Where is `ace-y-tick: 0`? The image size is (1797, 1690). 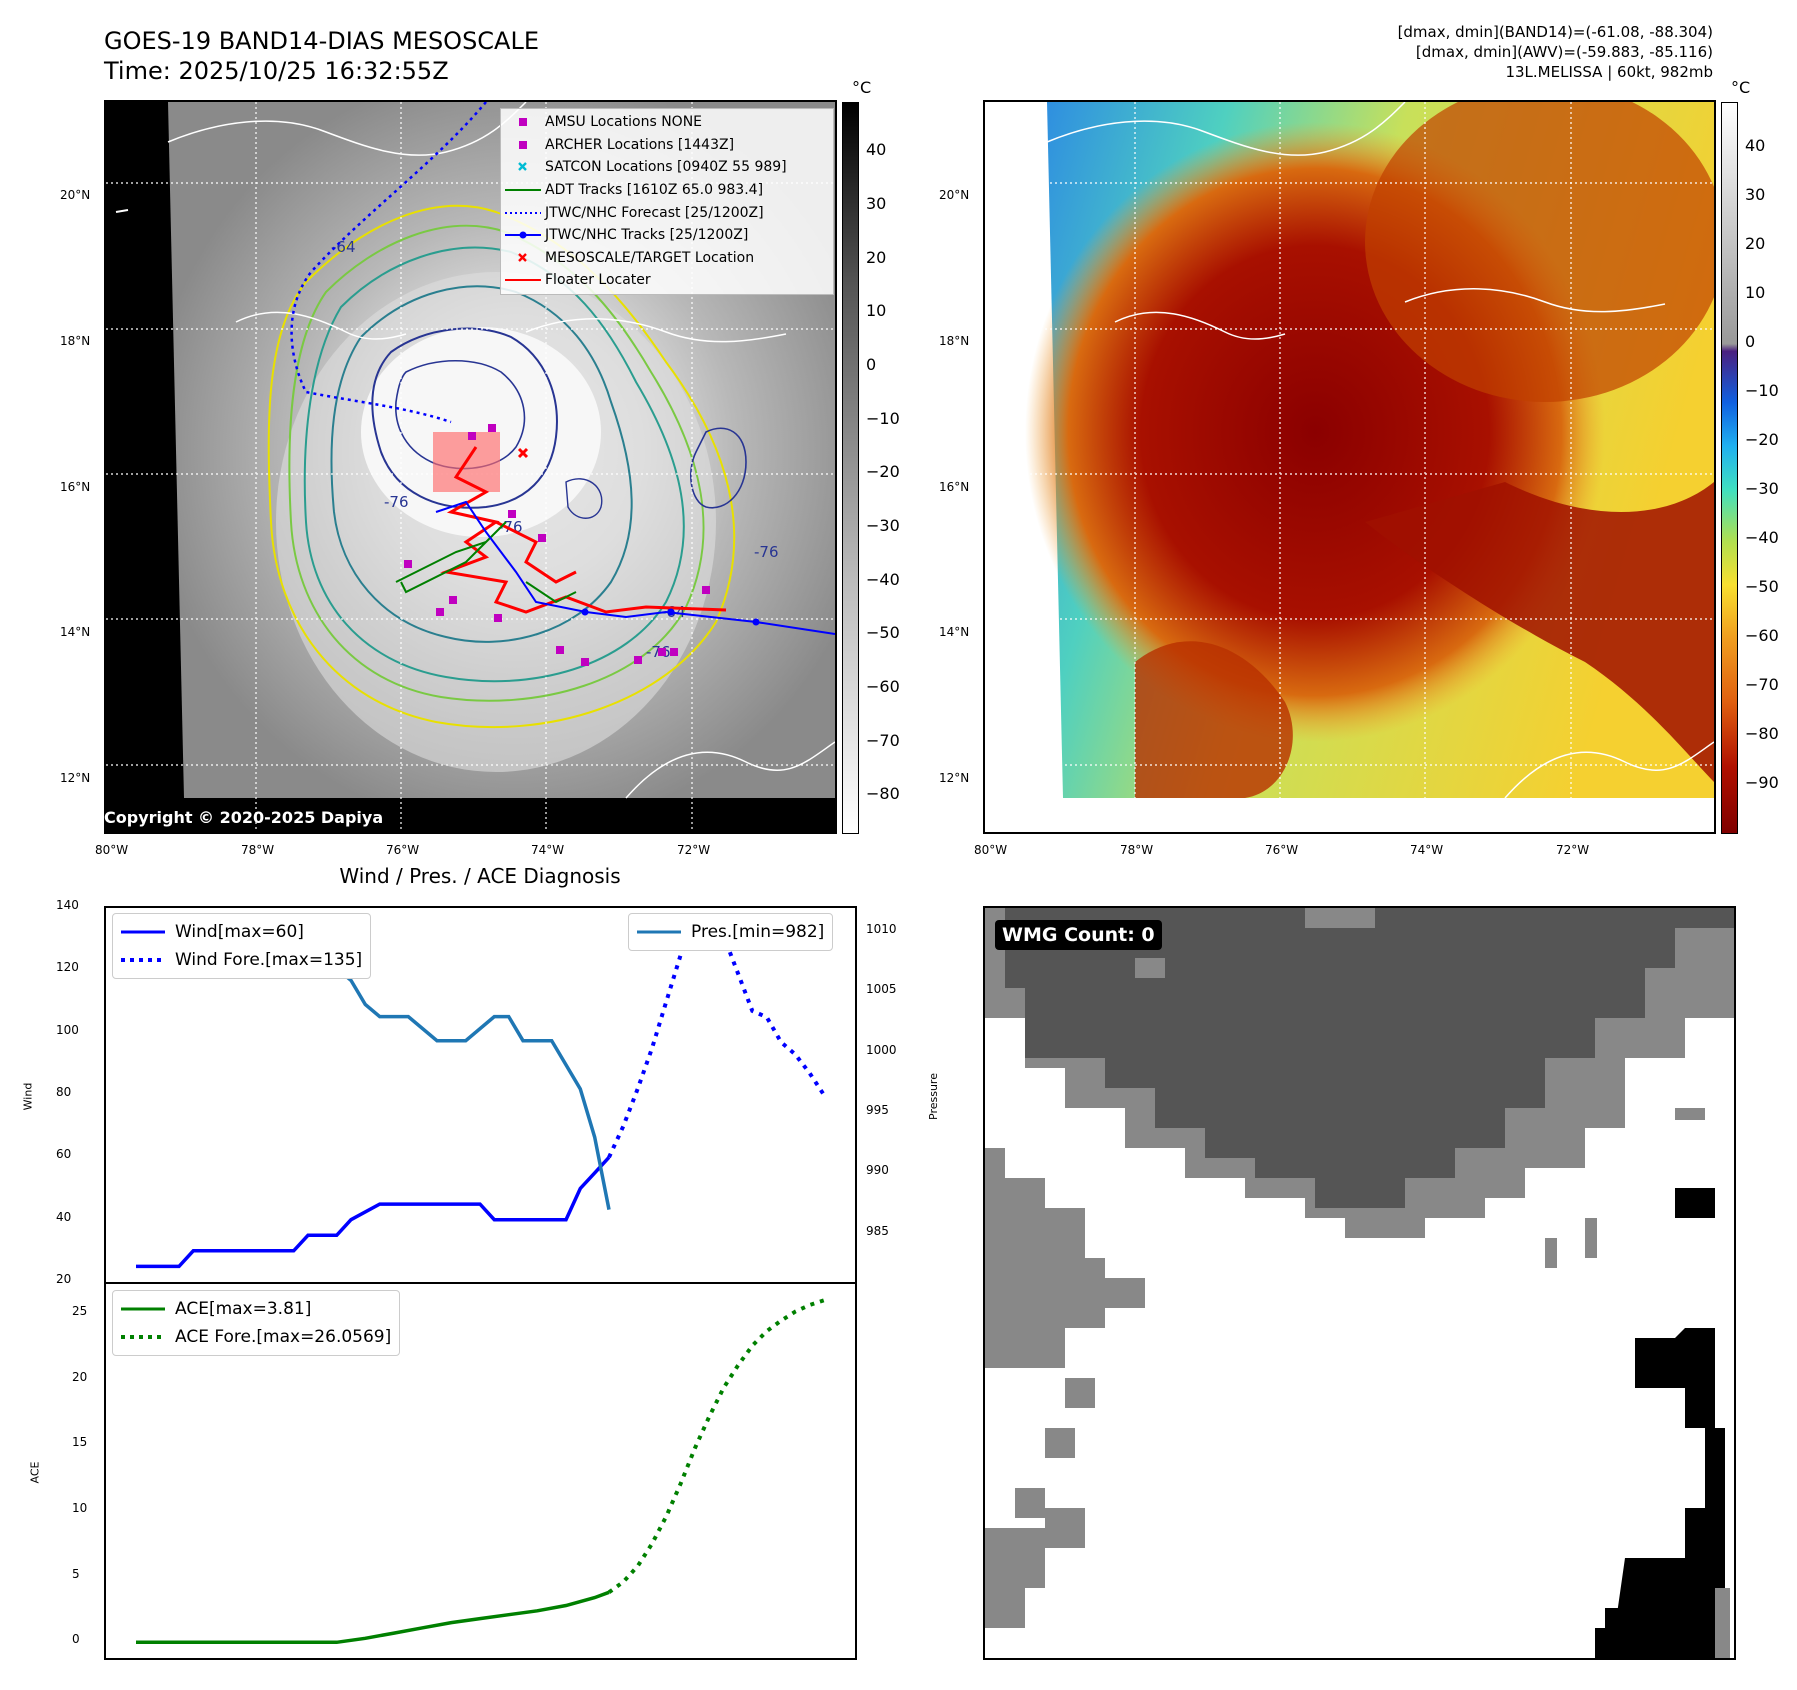 ace-y-tick: 0 is located at coordinates (76, 1639).